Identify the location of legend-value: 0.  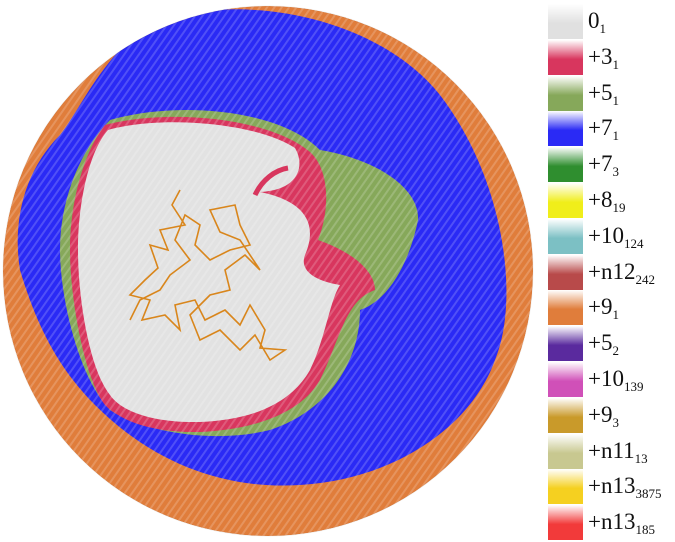
(594, 20).